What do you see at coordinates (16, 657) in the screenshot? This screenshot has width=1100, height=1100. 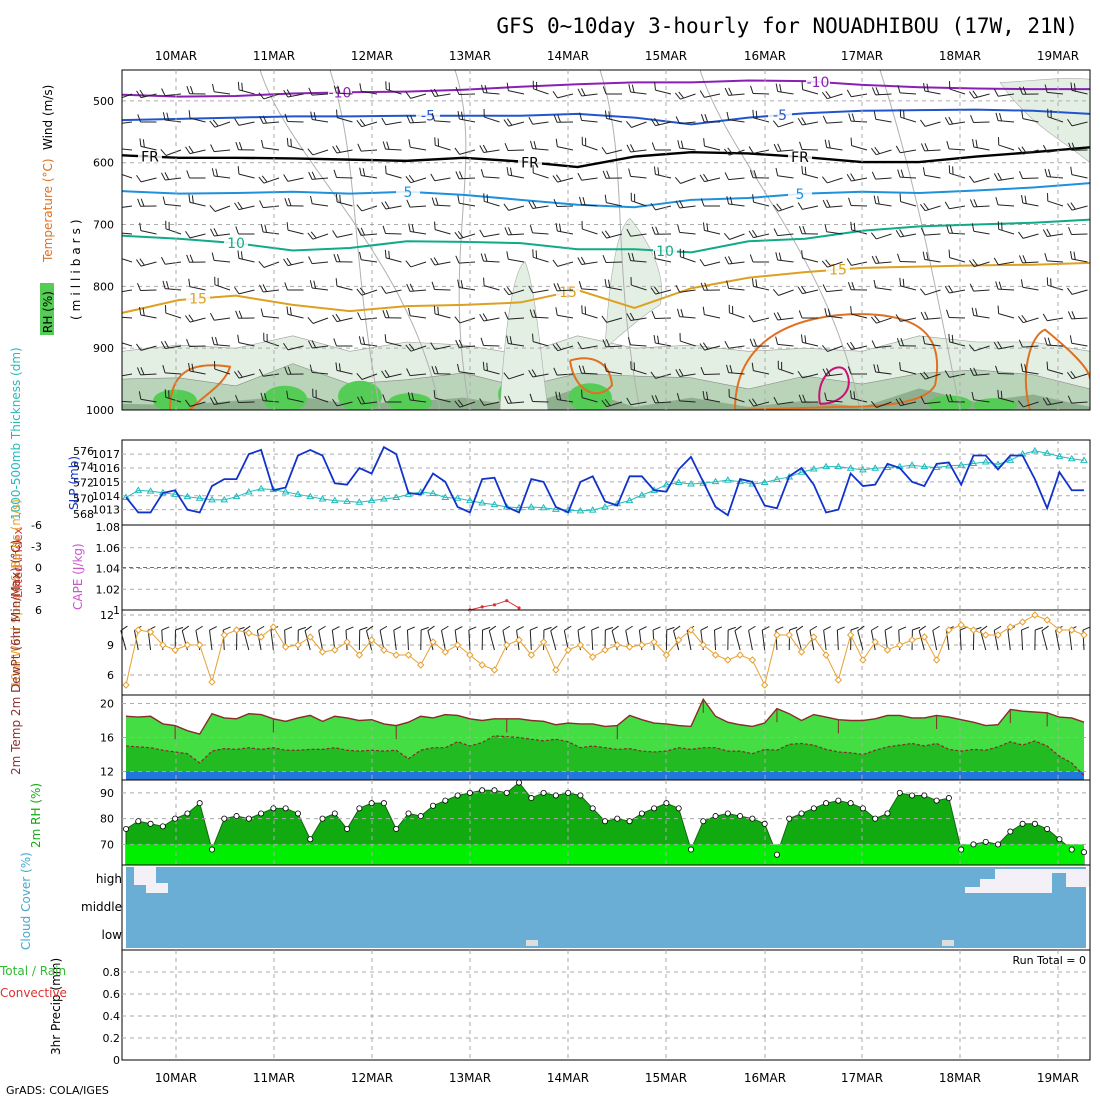 I see `temp-axis-label: 2m Temp 2m DewPt (6hr Min/Max) (°C)` at bounding box center [16, 657].